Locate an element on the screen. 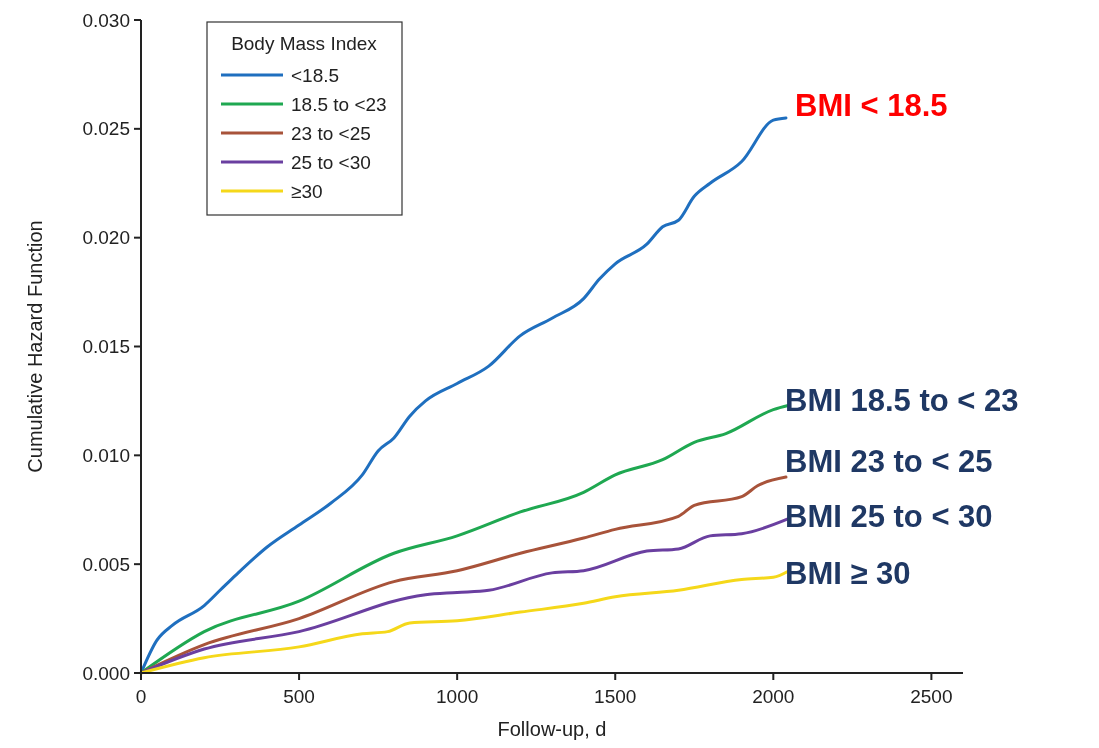  legend-label: 18.5 to <23 is located at coordinates (339, 104).